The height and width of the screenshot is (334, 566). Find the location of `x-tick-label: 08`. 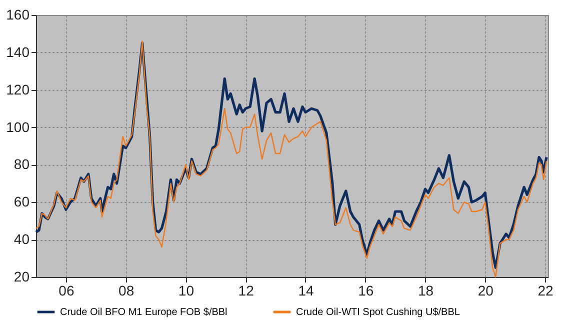

x-tick-label: 08 is located at coordinates (126, 290).